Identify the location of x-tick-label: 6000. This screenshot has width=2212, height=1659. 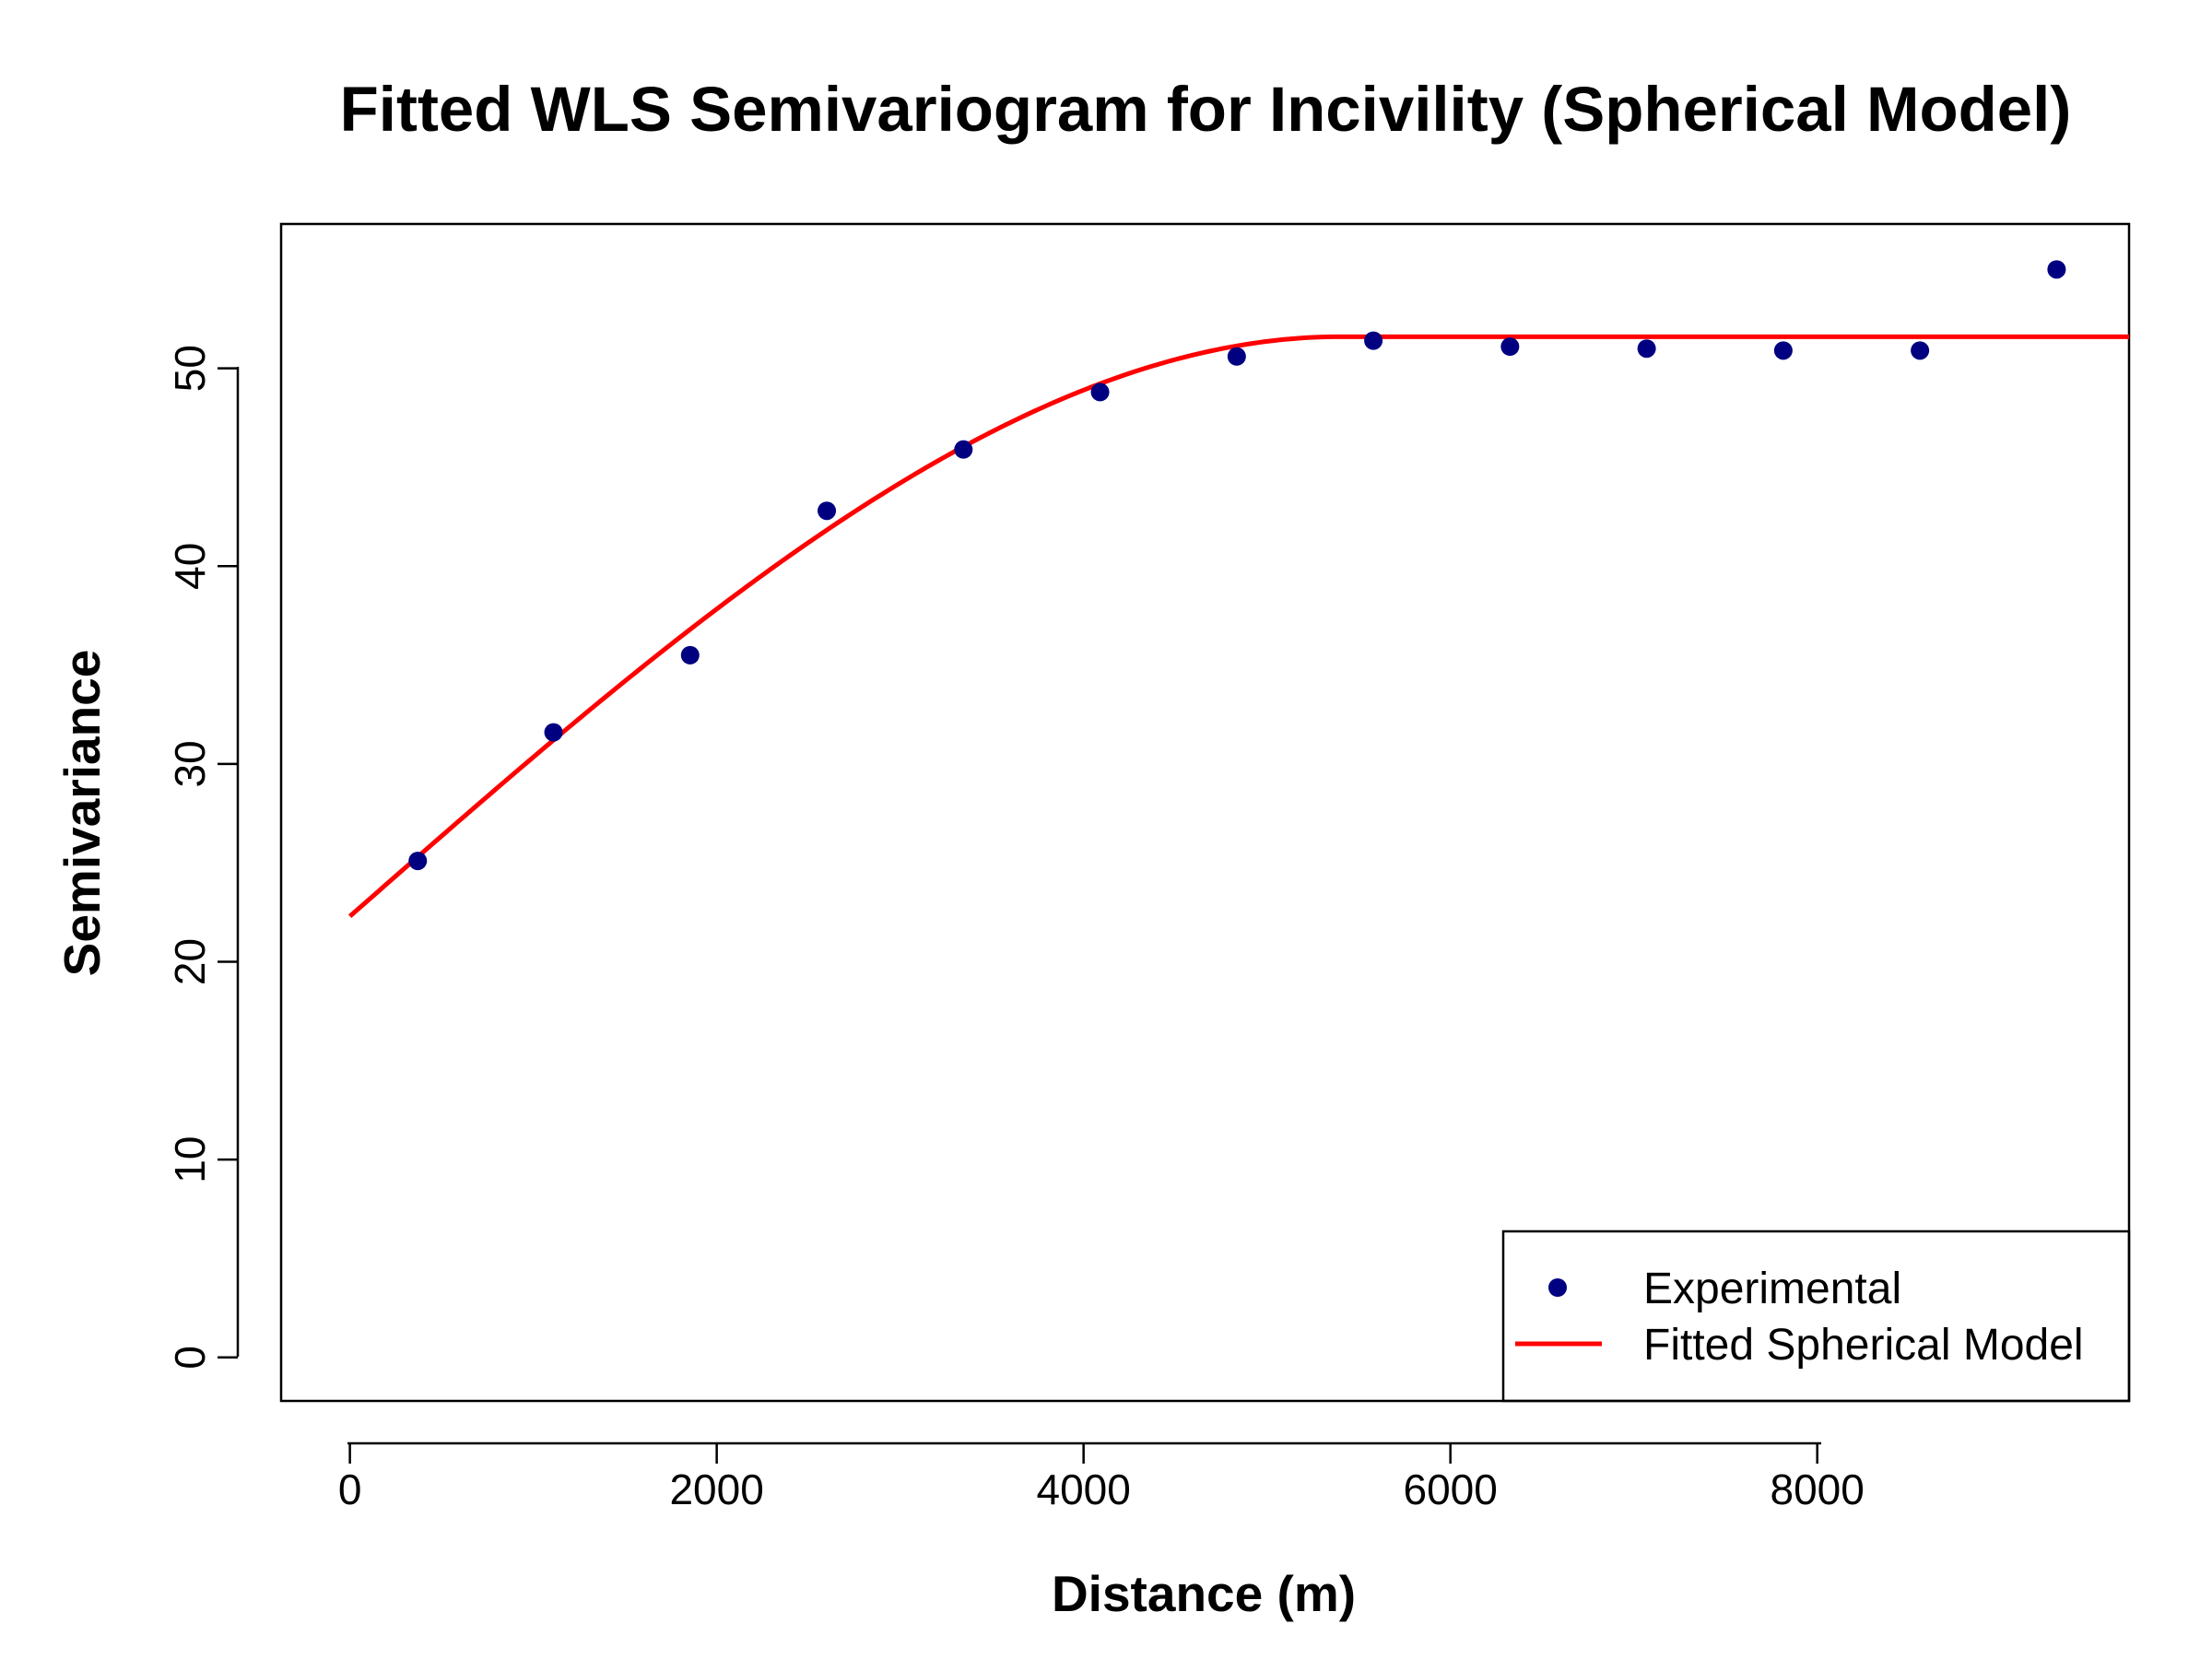
(1451, 1489).